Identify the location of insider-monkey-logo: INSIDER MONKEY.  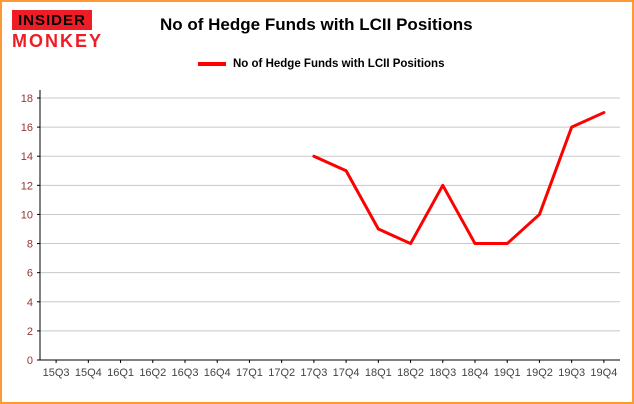
(60, 30).